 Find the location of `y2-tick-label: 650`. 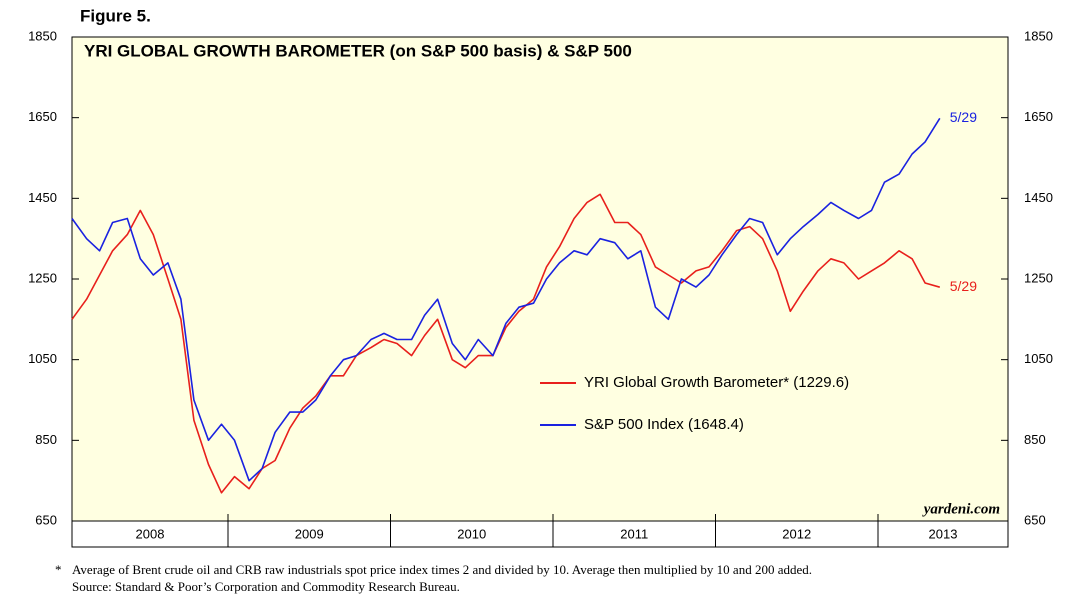

y2-tick-label: 650 is located at coordinates (1035, 519).